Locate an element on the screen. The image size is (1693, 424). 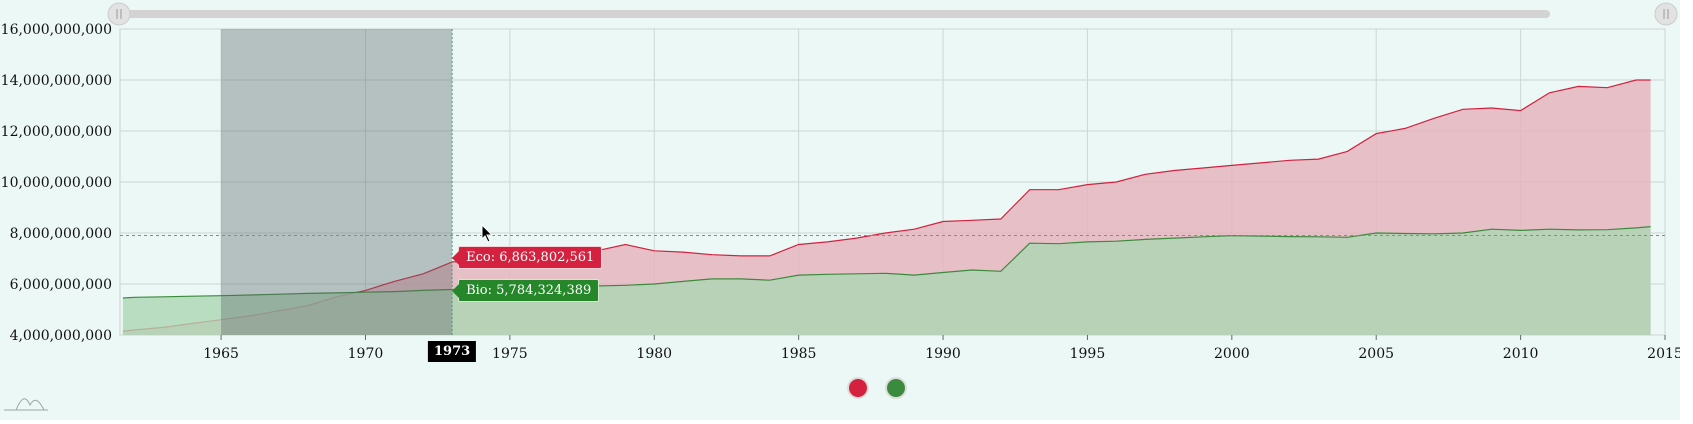
x-tick-label: 1980 is located at coordinates (654, 354).